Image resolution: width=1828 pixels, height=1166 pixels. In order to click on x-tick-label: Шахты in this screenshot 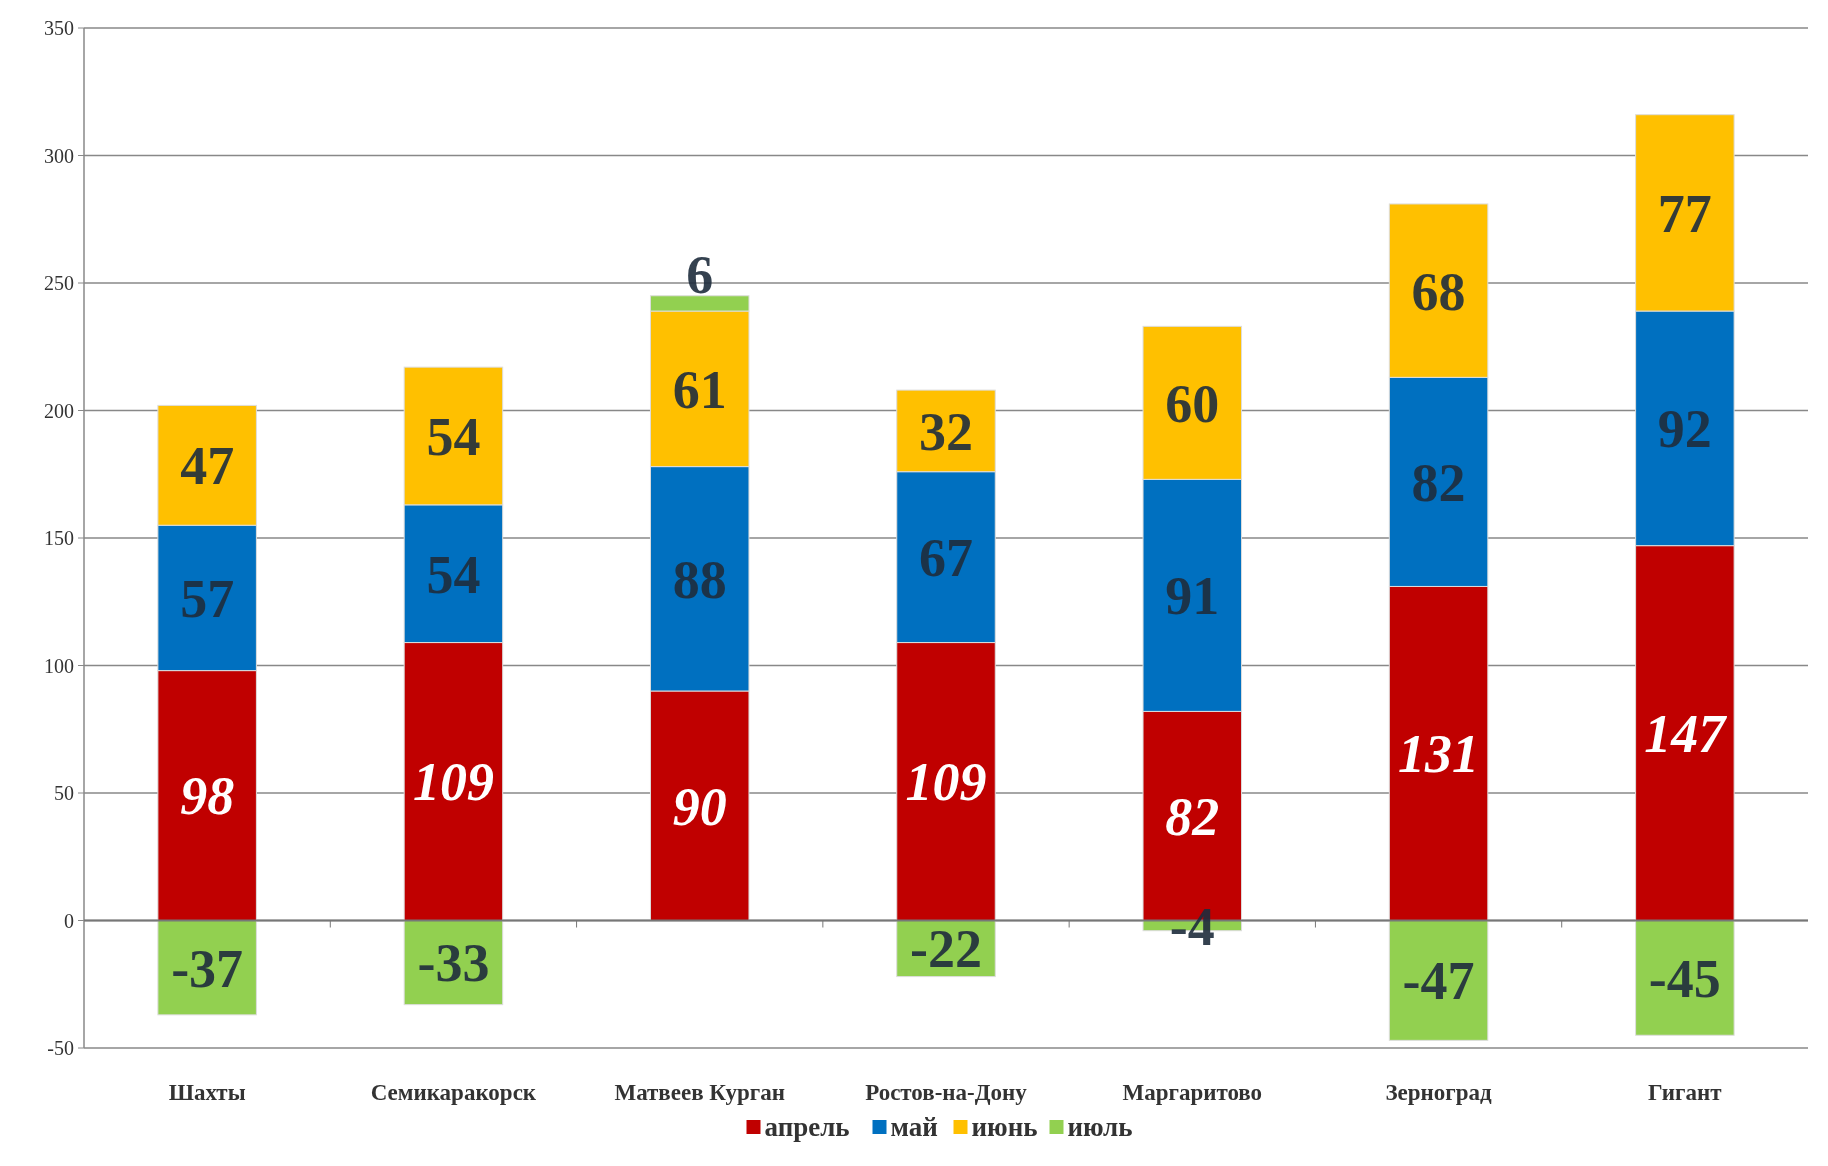, I will do `click(207, 1092)`.